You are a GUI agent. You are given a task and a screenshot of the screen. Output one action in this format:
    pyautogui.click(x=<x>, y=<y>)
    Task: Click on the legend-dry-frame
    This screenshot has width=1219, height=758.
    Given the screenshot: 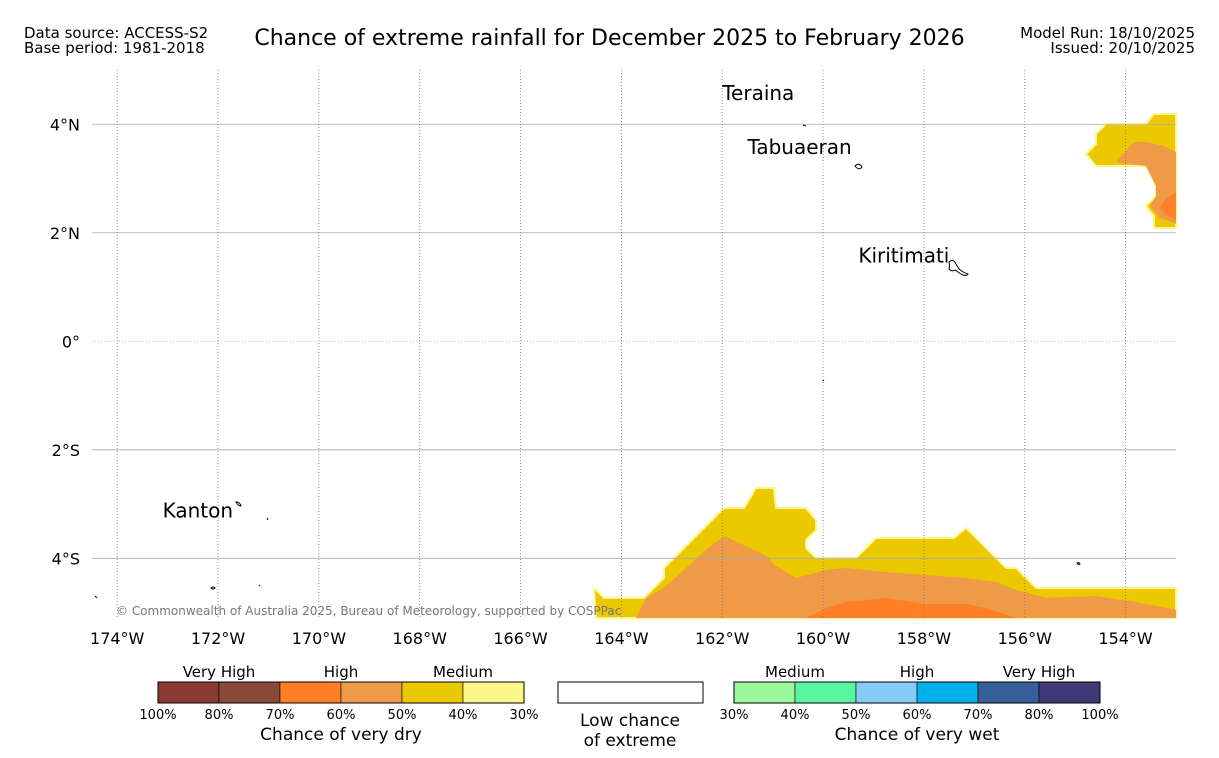 What is the action you would take?
    pyautogui.click(x=341, y=692)
    